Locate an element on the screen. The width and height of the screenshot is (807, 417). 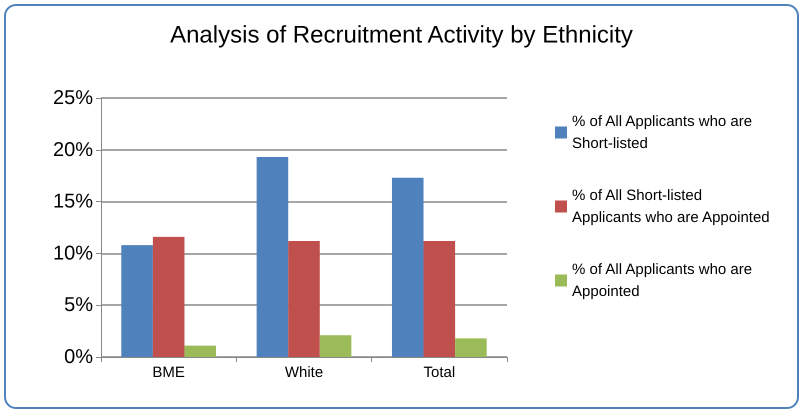
legend-label: % of All Applicants who are Short-listed is located at coordinates (664, 132).